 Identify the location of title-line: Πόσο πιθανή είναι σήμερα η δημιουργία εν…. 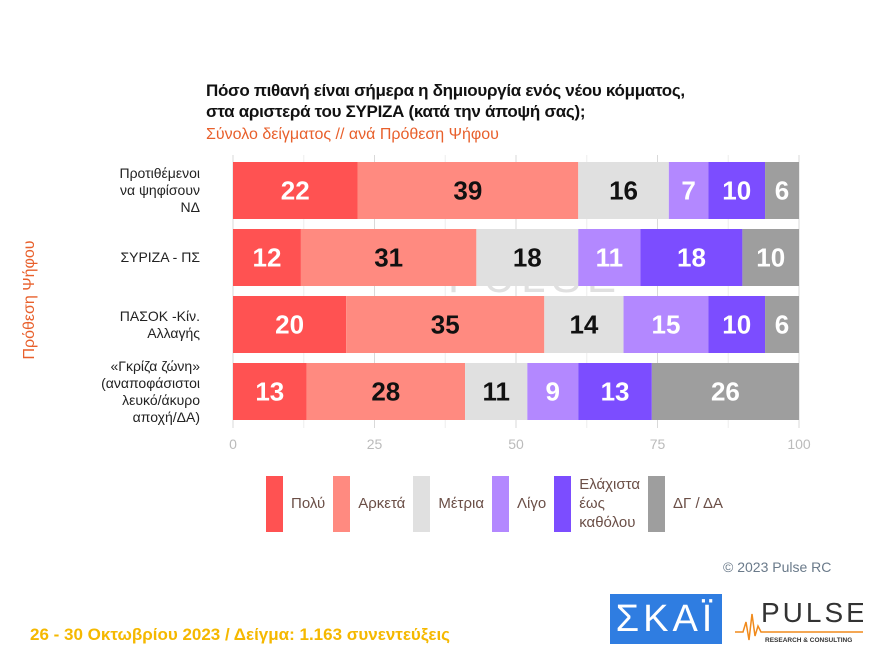
(445, 90).